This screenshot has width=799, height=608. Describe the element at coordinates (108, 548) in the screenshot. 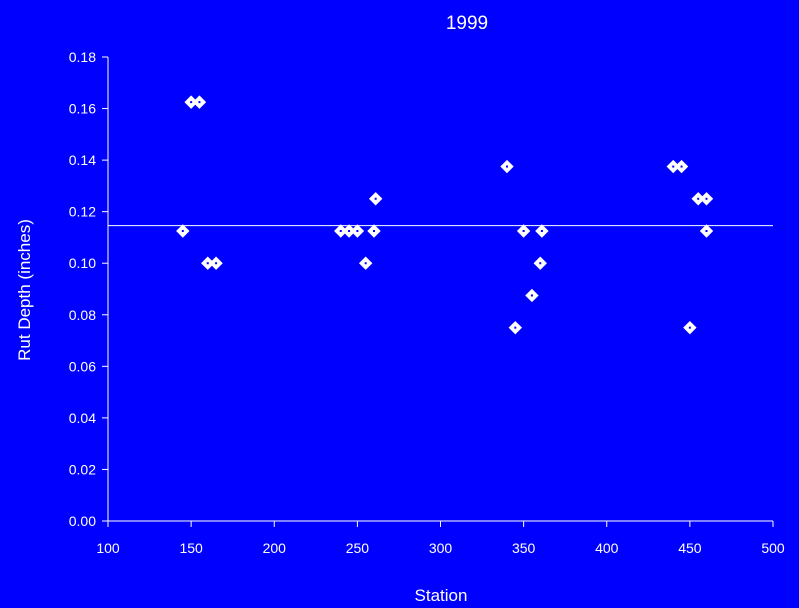

I see `x-tick-label: 100` at that location.